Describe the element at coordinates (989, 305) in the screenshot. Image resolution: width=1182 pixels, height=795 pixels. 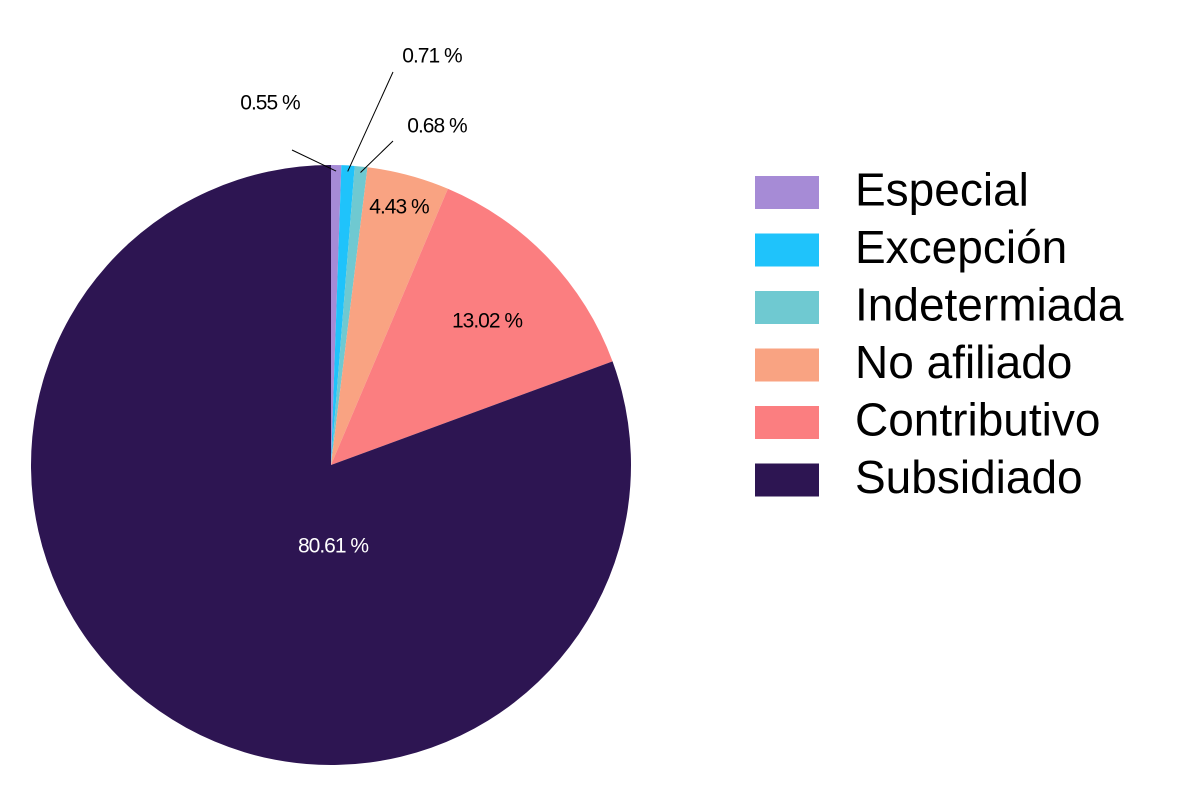
I see `legend-label-indetermiada: Indetermiada` at that location.